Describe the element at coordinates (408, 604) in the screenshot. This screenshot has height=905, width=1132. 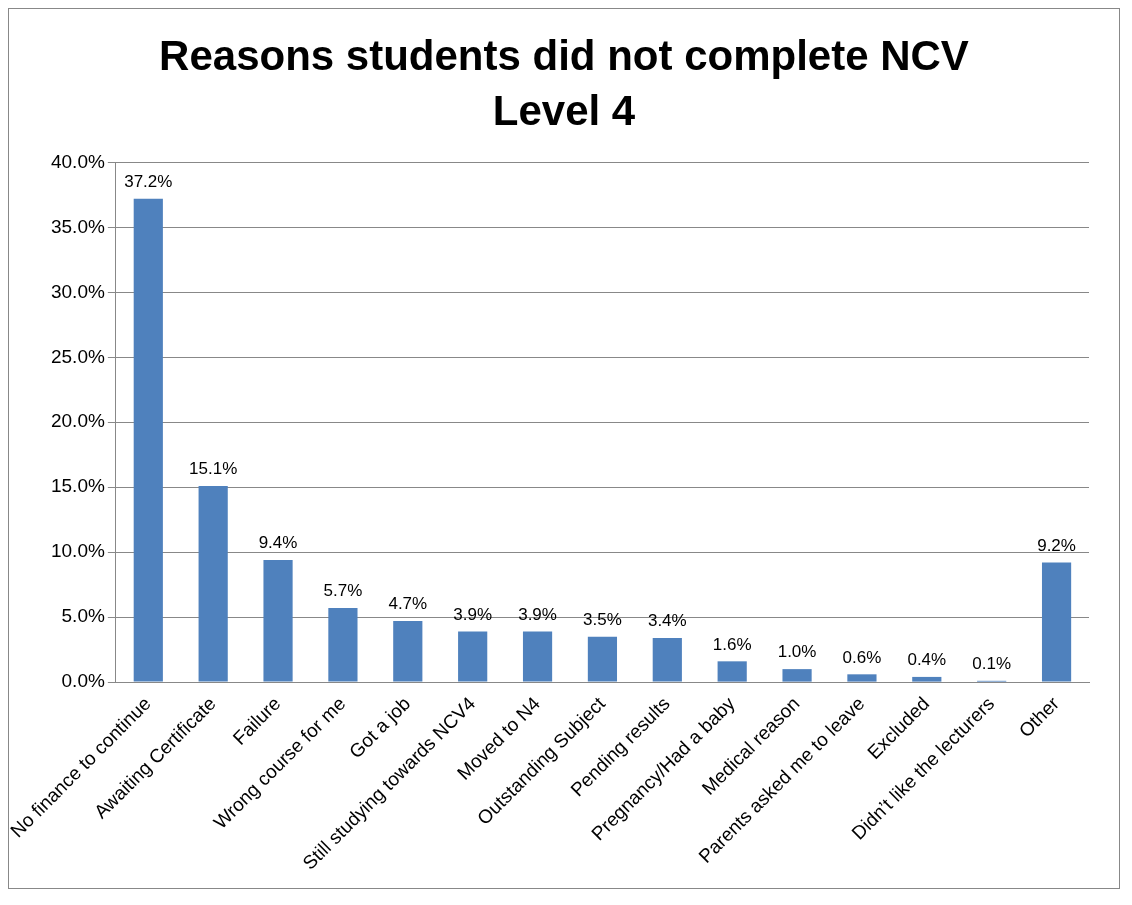
I see `data-label: 4.7%` at that location.